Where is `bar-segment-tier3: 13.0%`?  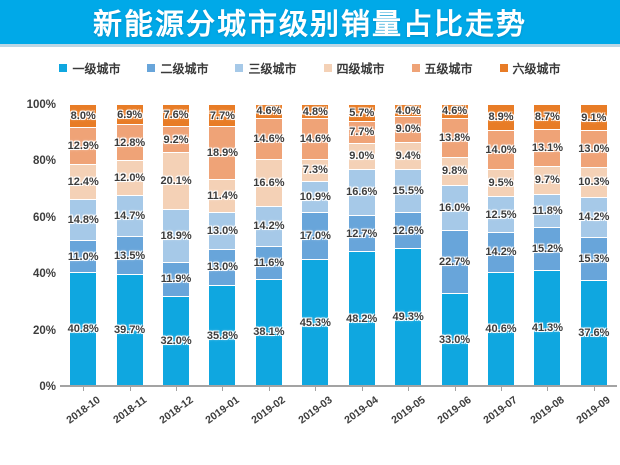 bar-segment-tier3: 13.0% is located at coordinates (222, 231).